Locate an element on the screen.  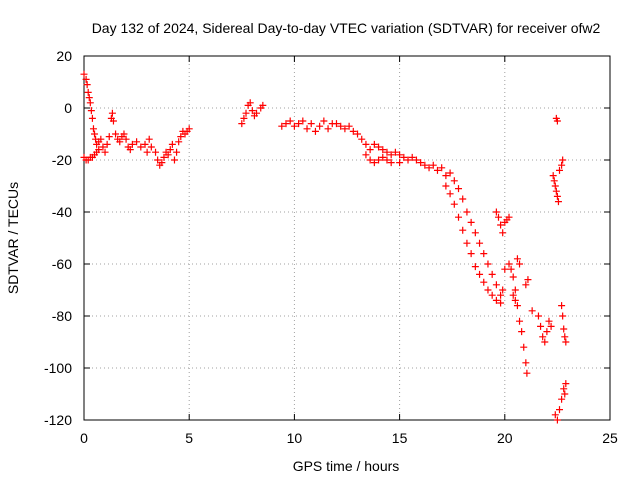
y-tick-label: -20 is located at coordinates (62, 160).